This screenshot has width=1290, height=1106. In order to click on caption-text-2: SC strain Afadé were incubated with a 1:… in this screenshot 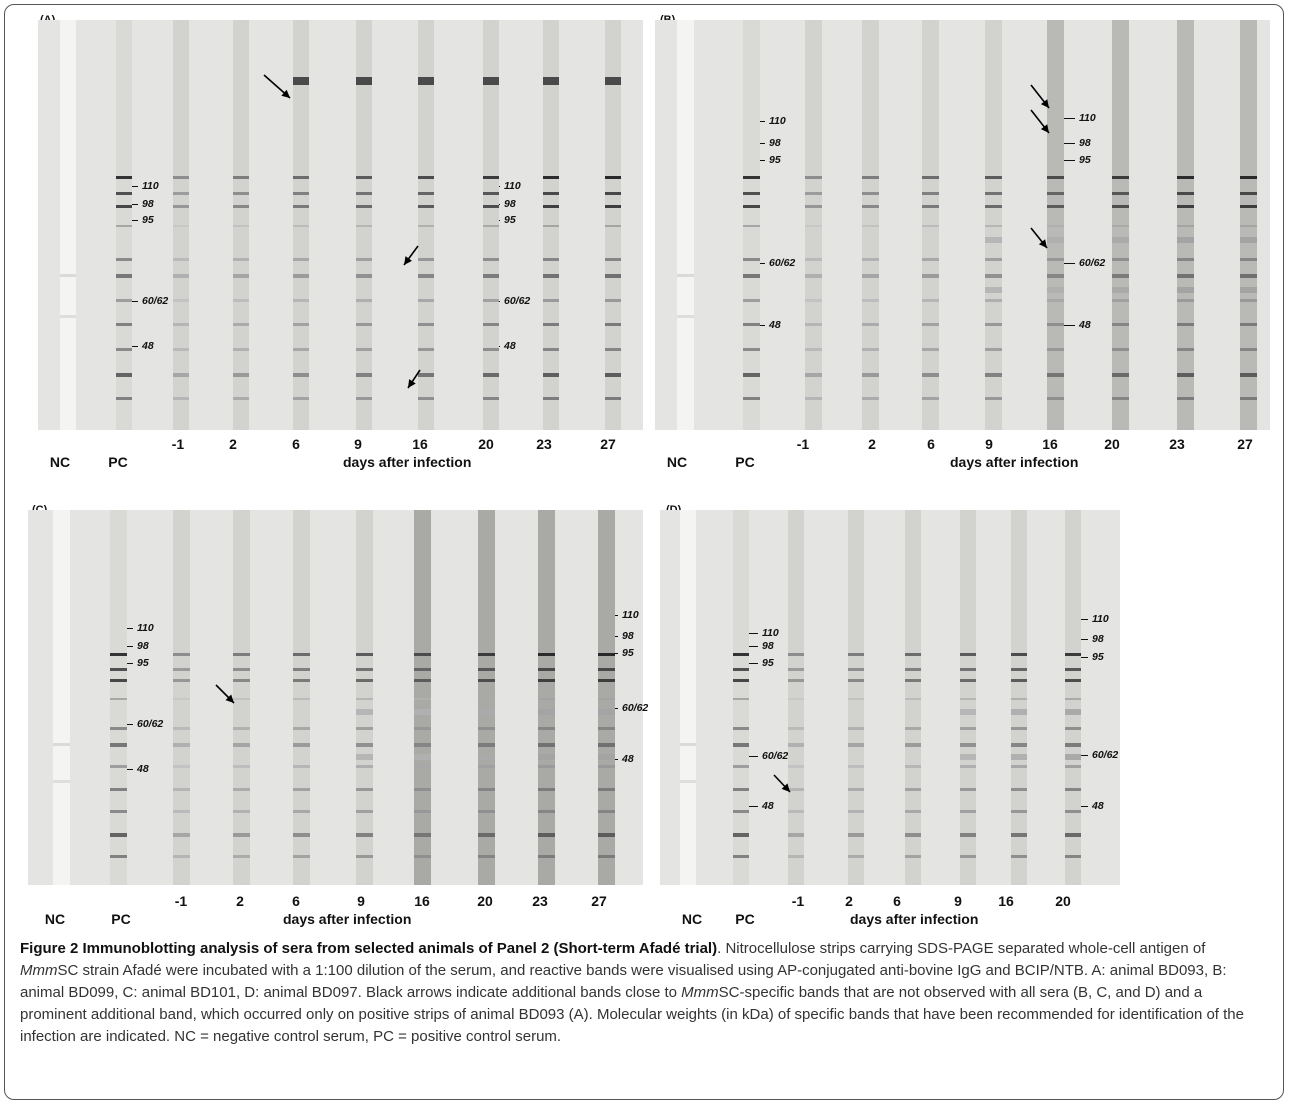, I will do `click(623, 981)`.